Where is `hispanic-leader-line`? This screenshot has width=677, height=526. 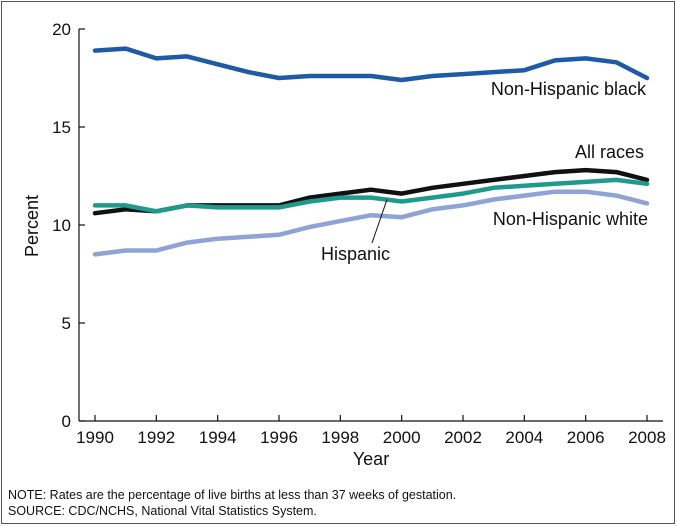 hispanic-leader-line is located at coordinates (379, 221).